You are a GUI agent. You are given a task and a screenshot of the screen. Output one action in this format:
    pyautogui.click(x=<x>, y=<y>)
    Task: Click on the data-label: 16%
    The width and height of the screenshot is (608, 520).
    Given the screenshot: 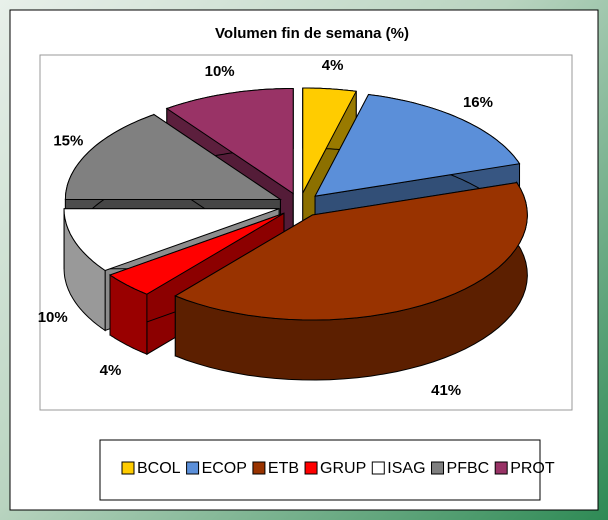 What is the action you would take?
    pyautogui.click(x=478, y=102)
    